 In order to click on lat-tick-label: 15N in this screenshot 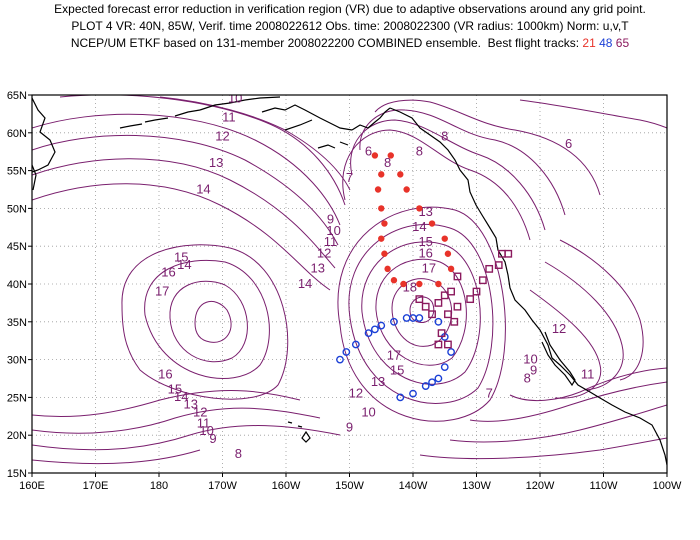, I will do `click(17, 474)`.